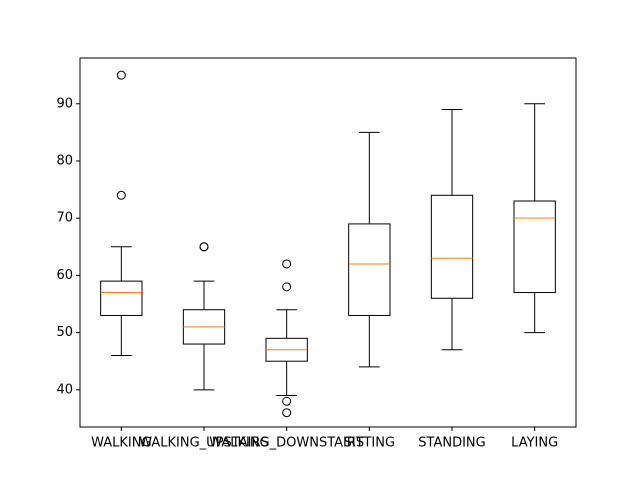 Image resolution: width=640 pixels, height=480 pixels. What do you see at coordinates (64, 103) in the screenshot?
I see `y-tick-label: 90` at bounding box center [64, 103].